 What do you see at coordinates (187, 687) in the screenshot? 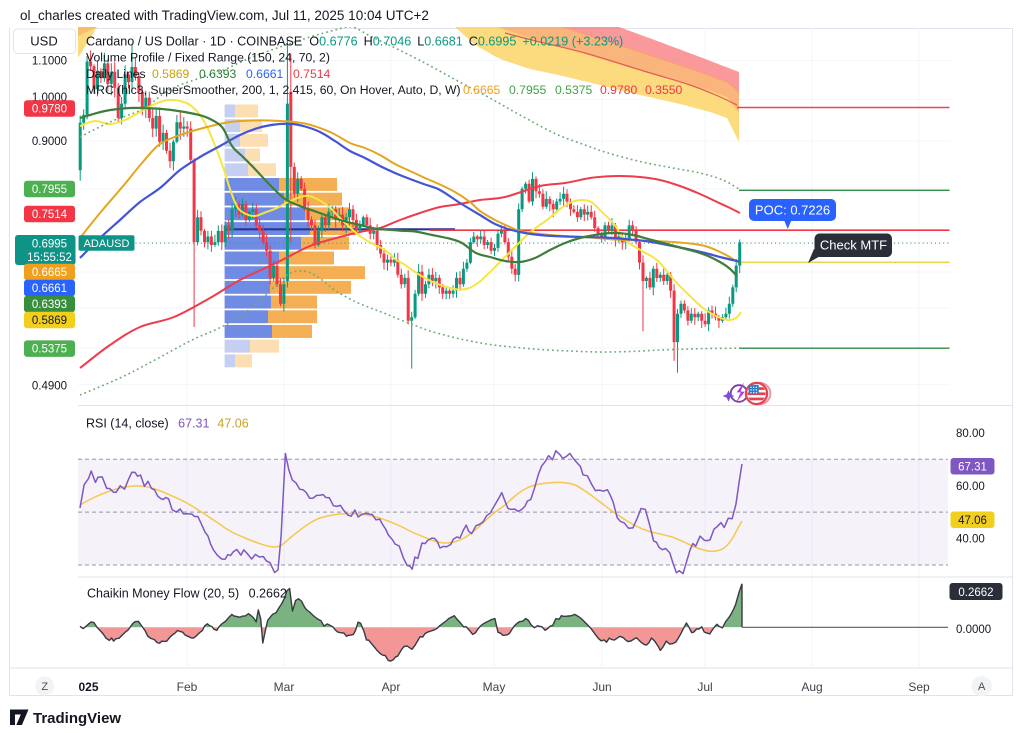
I see `svg-text: Feb` at bounding box center [187, 687].